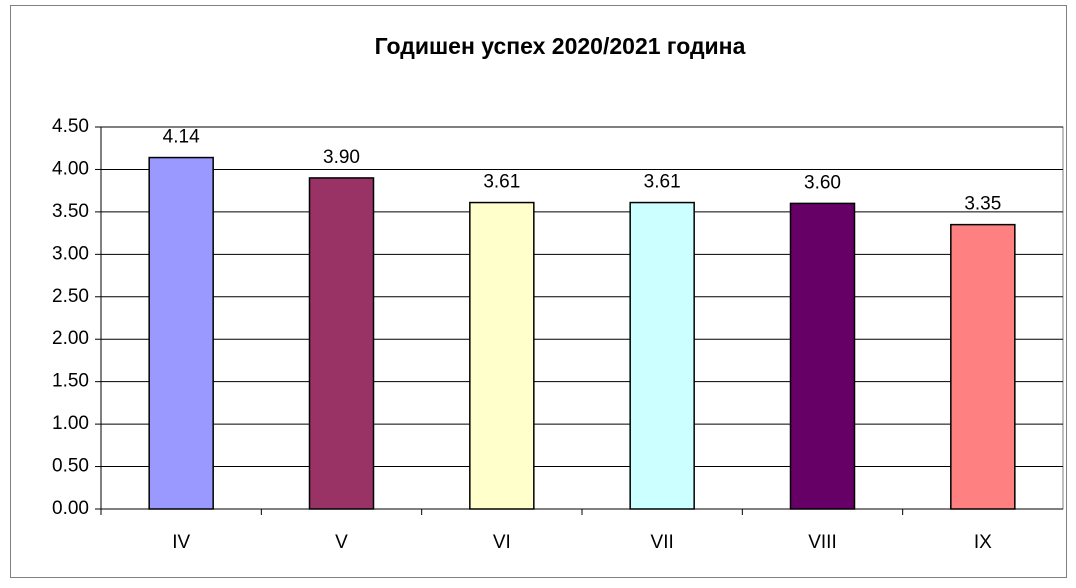 This screenshot has height=588, width=1076. I want to click on y-tick-label: 1.50, so click(70, 381).